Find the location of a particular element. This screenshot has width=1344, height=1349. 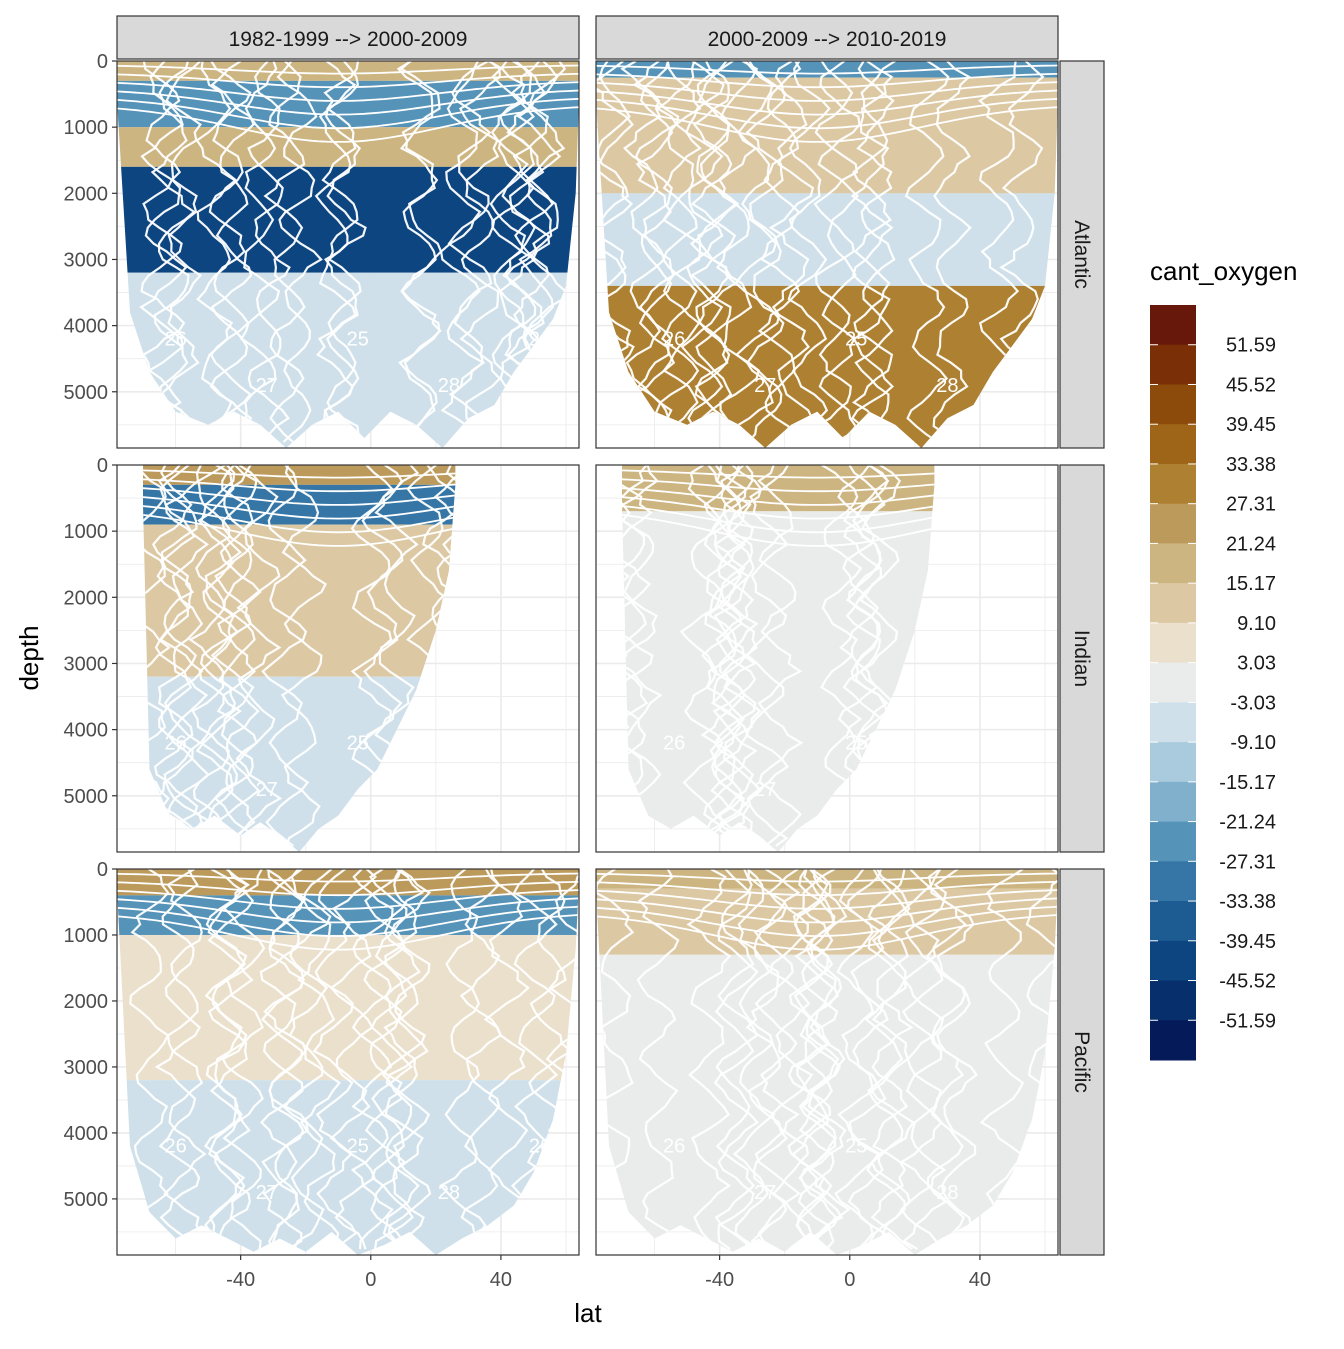

y-tick-label: 2000 is located at coordinates (86, 598).